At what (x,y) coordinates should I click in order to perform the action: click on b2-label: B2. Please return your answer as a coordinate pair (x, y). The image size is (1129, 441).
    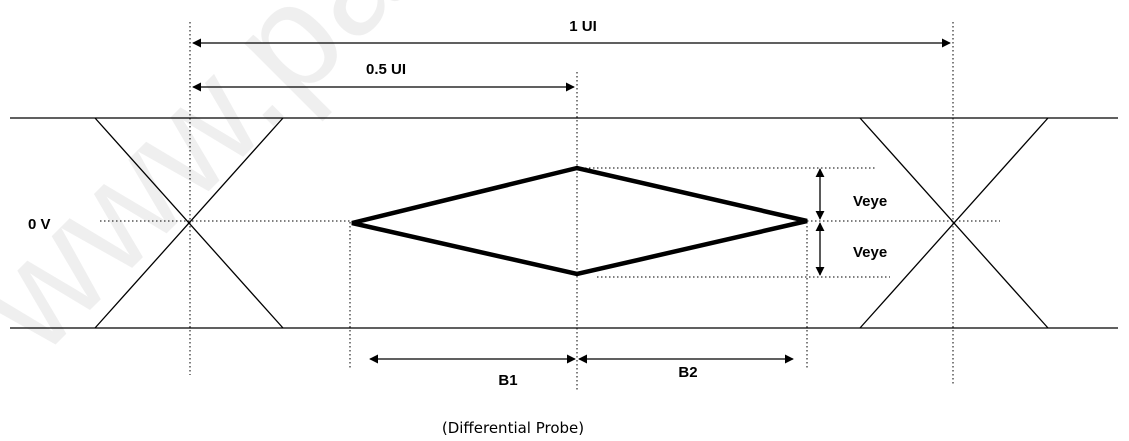
    Looking at the image, I should click on (687, 372).